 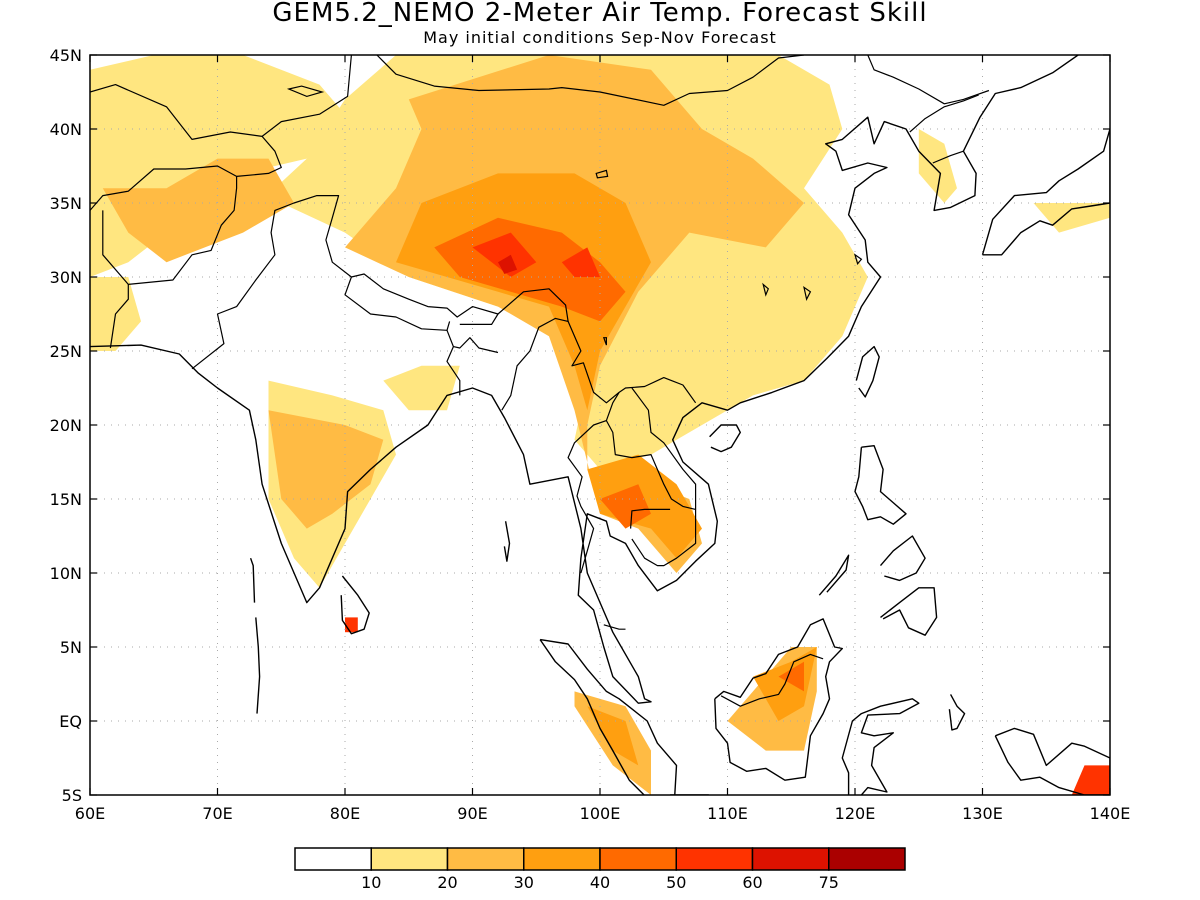 I want to click on x-tick-label-4: 100E, so click(x=600, y=813).